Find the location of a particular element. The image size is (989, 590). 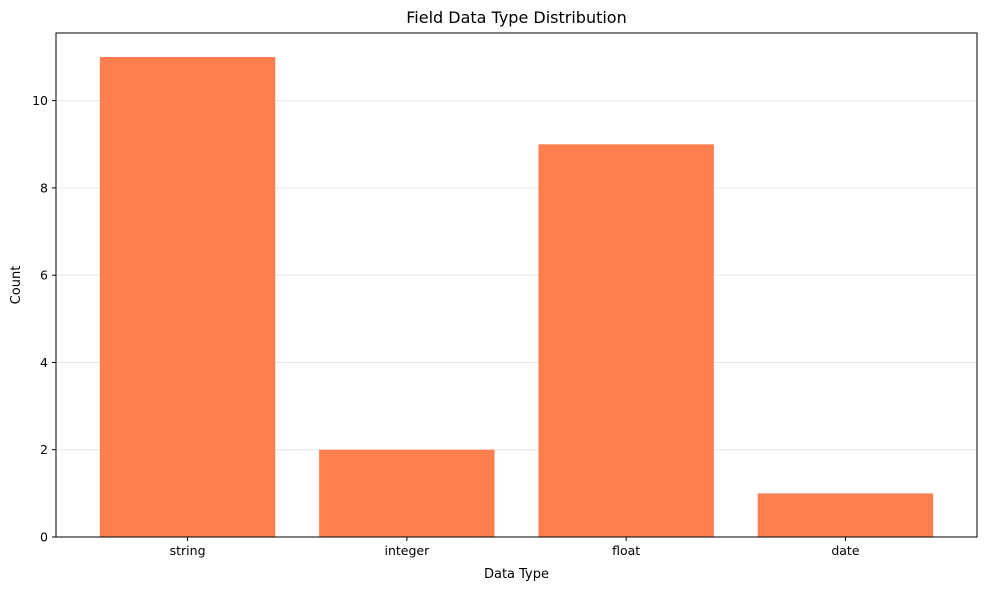

y-tick-label-3: 6 is located at coordinates (44, 275).